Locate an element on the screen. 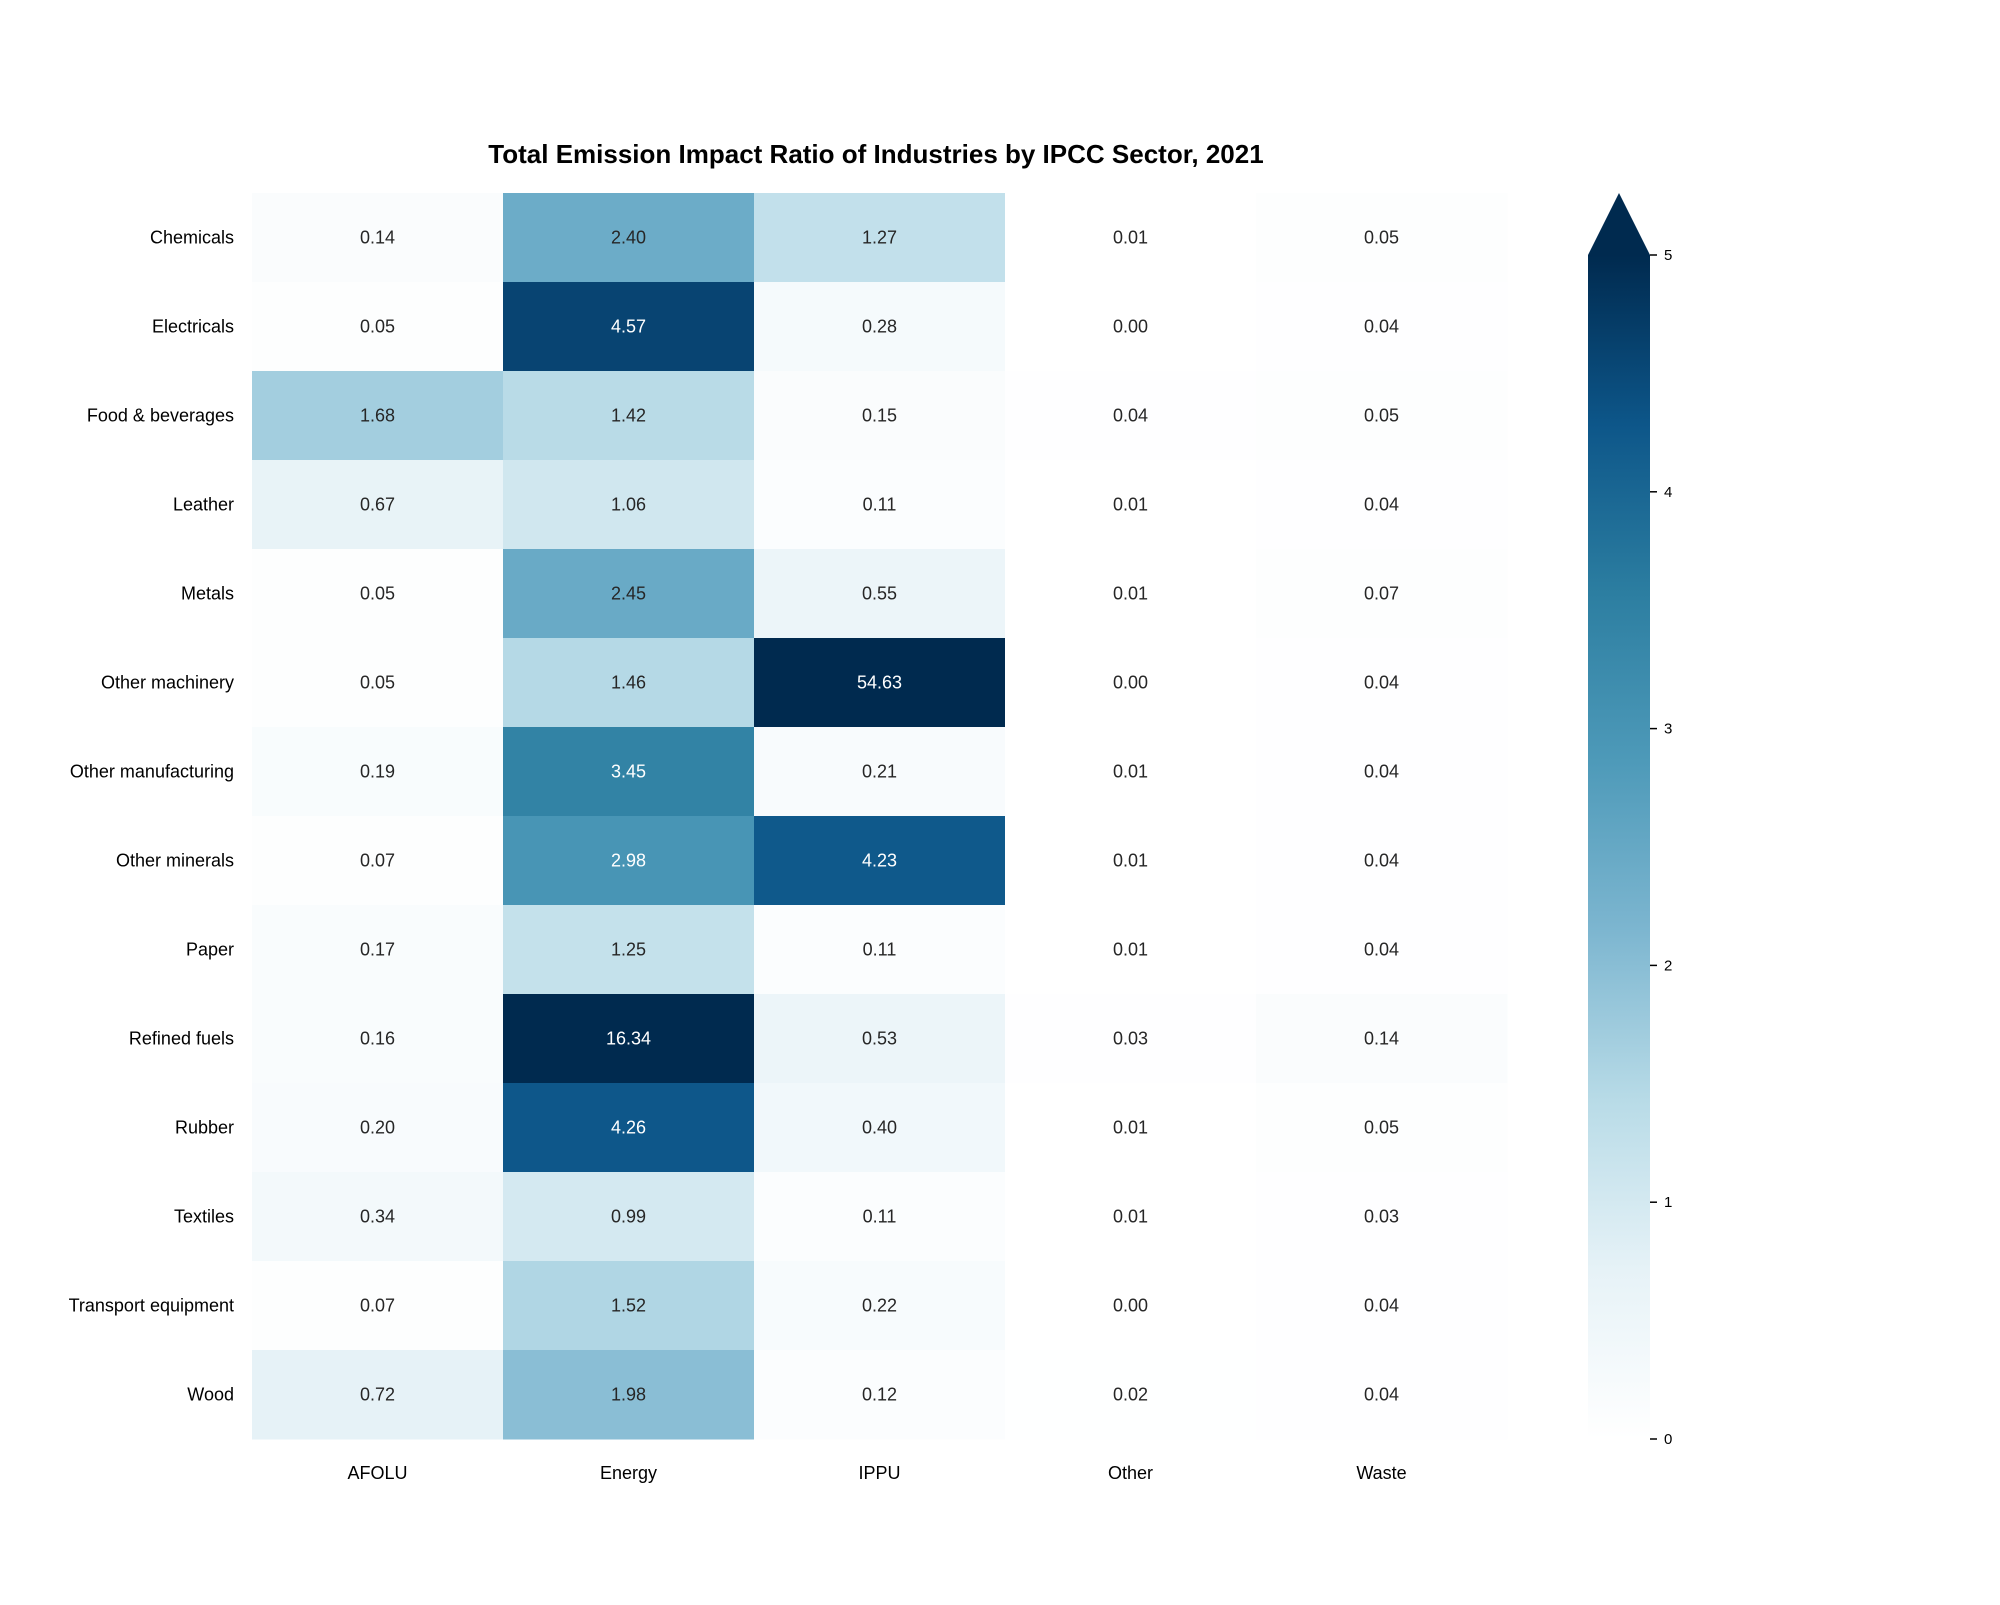 This screenshot has height=1605, width=2000. cell-value-label: 0.16 is located at coordinates (377, 1039).